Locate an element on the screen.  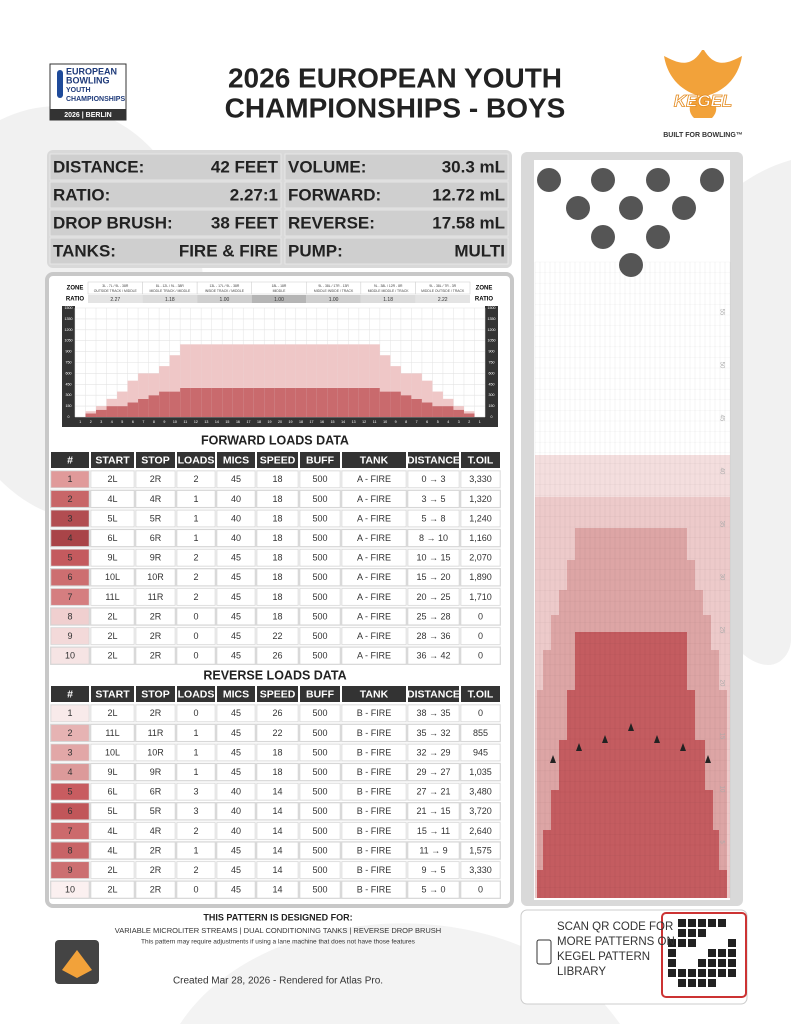
table-cell-text: 10L is located at coordinates (112, 752).